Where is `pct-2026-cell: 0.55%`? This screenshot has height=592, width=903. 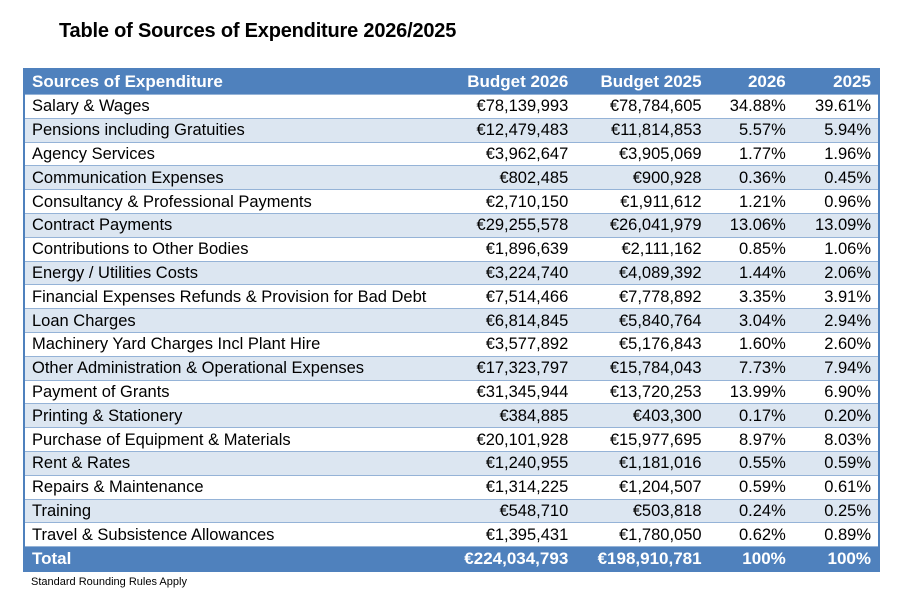
pct-2026-cell: 0.55% is located at coordinates (750, 463).